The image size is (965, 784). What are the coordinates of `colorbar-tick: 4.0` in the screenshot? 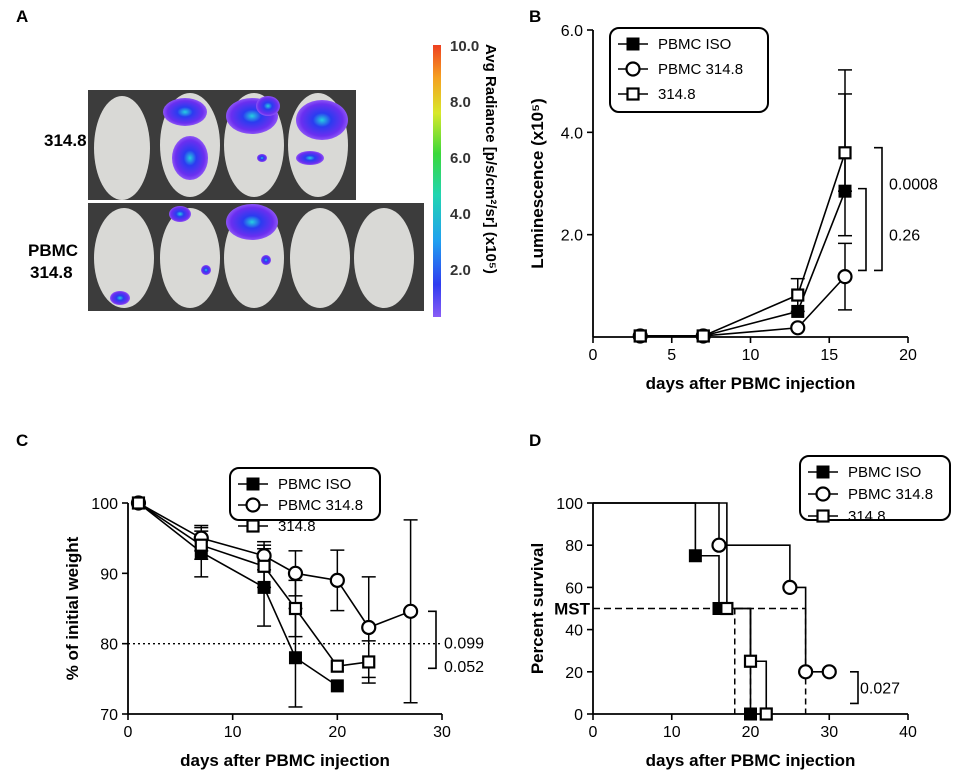 It's located at (460, 214).